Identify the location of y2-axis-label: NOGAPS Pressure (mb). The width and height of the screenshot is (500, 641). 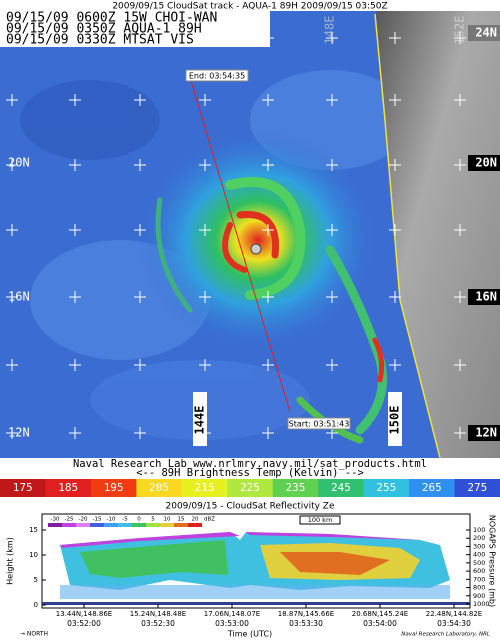
(492, 561).